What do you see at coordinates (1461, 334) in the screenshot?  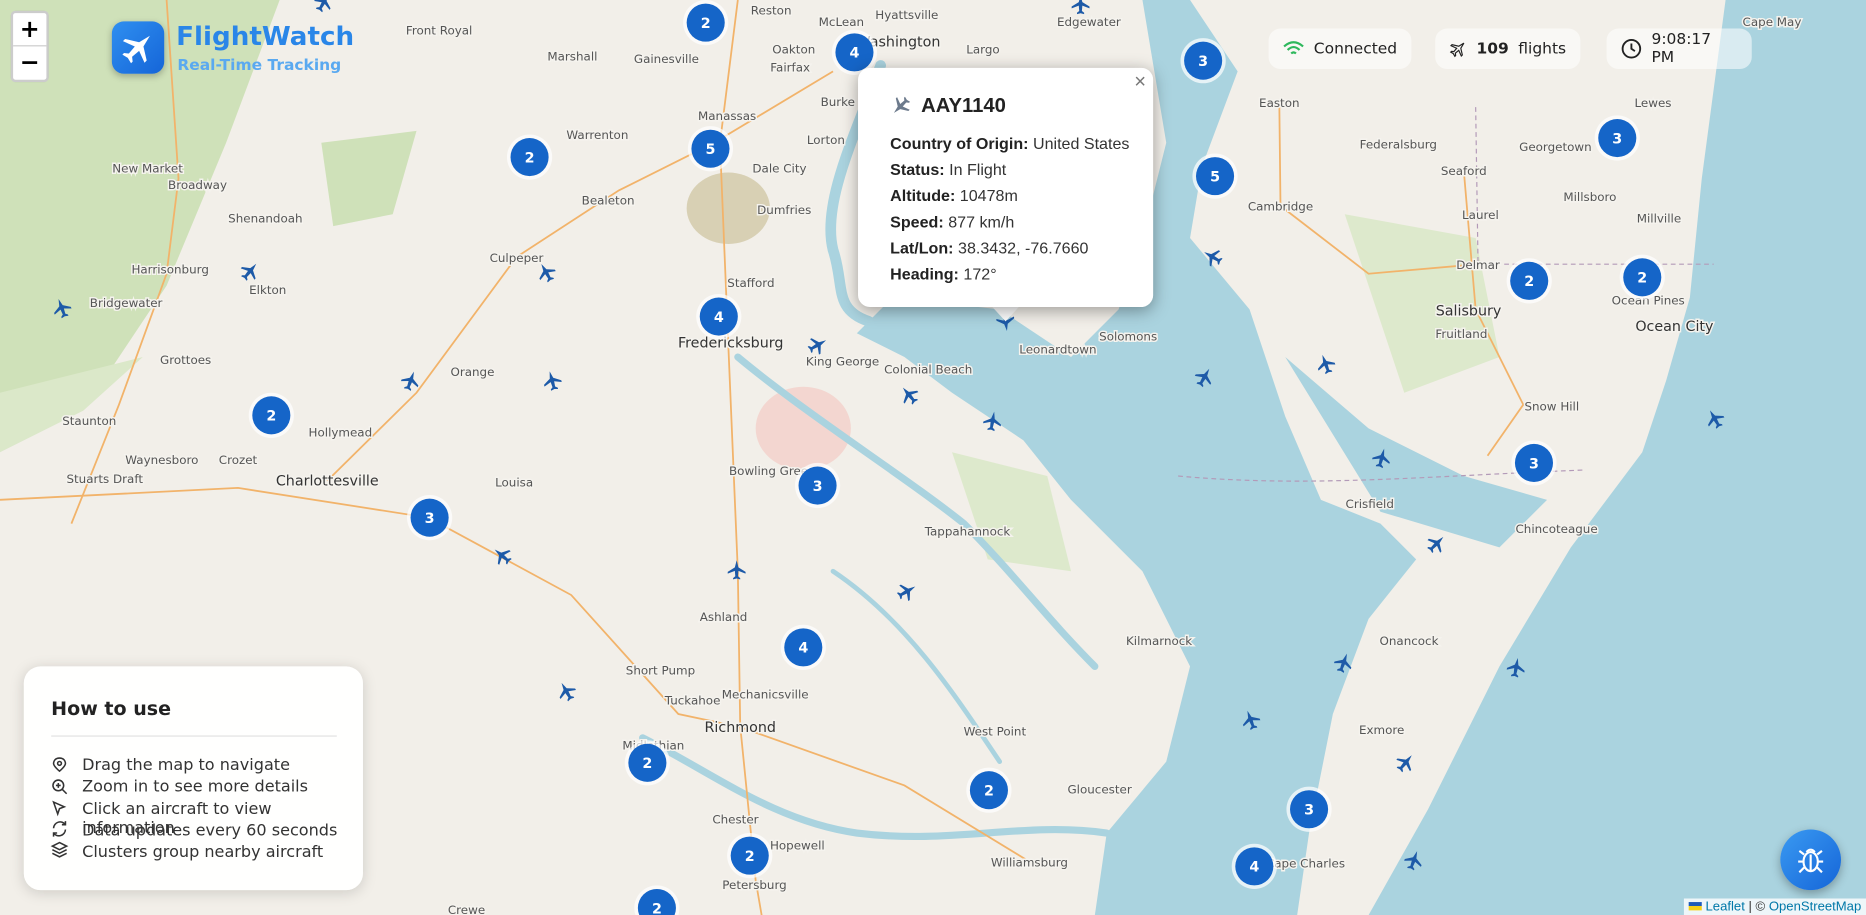 I see `map-label: Fruitland` at bounding box center [1461, 334].